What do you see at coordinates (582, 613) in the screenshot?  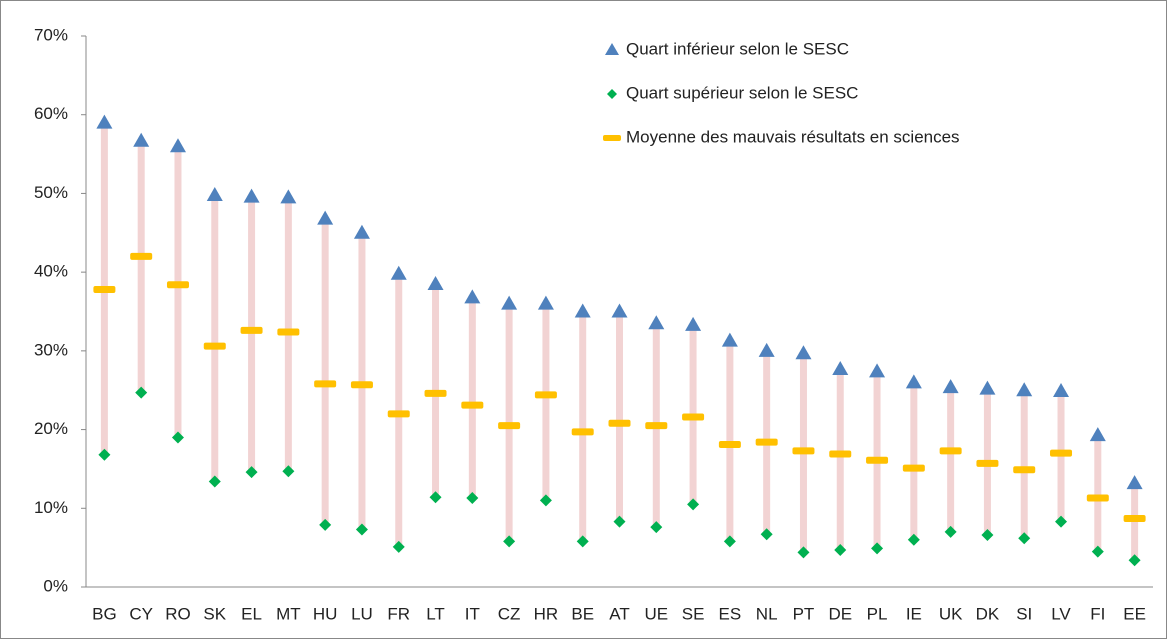 I see `x-tick-label: BE` at bounding box center [582, 613].